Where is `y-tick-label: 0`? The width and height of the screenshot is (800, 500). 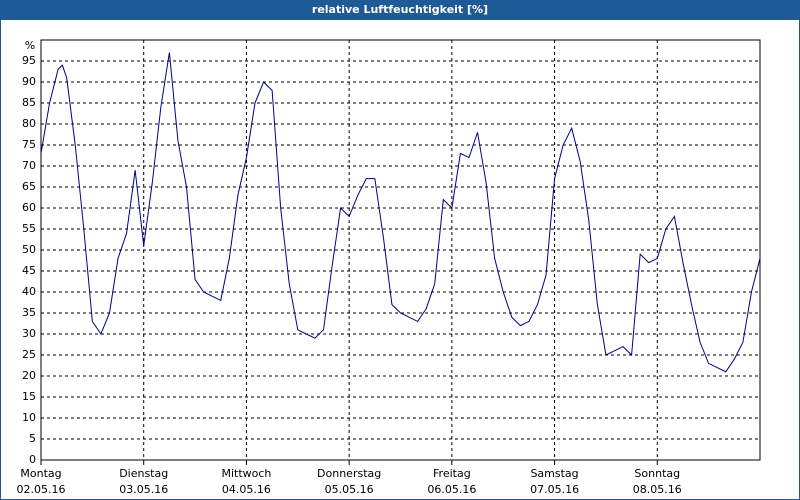 y-tick-label: 0 is located at coordinates (32, 459).